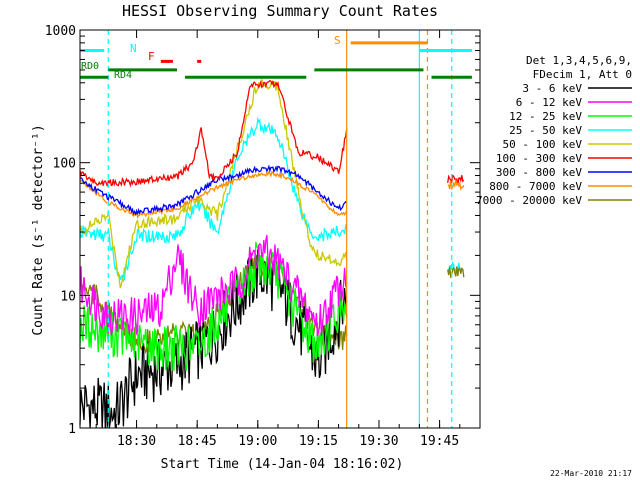 This screenshot has height=480, width=640. What do you see at coordinates (582, 74) in the screenshot?
I see `legend-header-2: FDecim 1, Att 0` at bounding box center [582, 74].